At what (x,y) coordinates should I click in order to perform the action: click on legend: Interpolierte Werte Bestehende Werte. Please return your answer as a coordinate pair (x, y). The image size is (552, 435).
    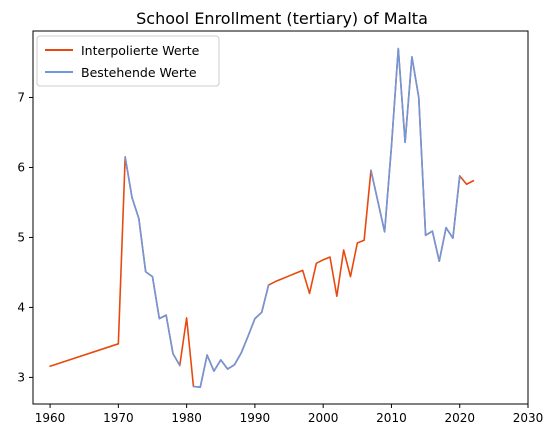
    Looking at the image, I should click on (128, 61).